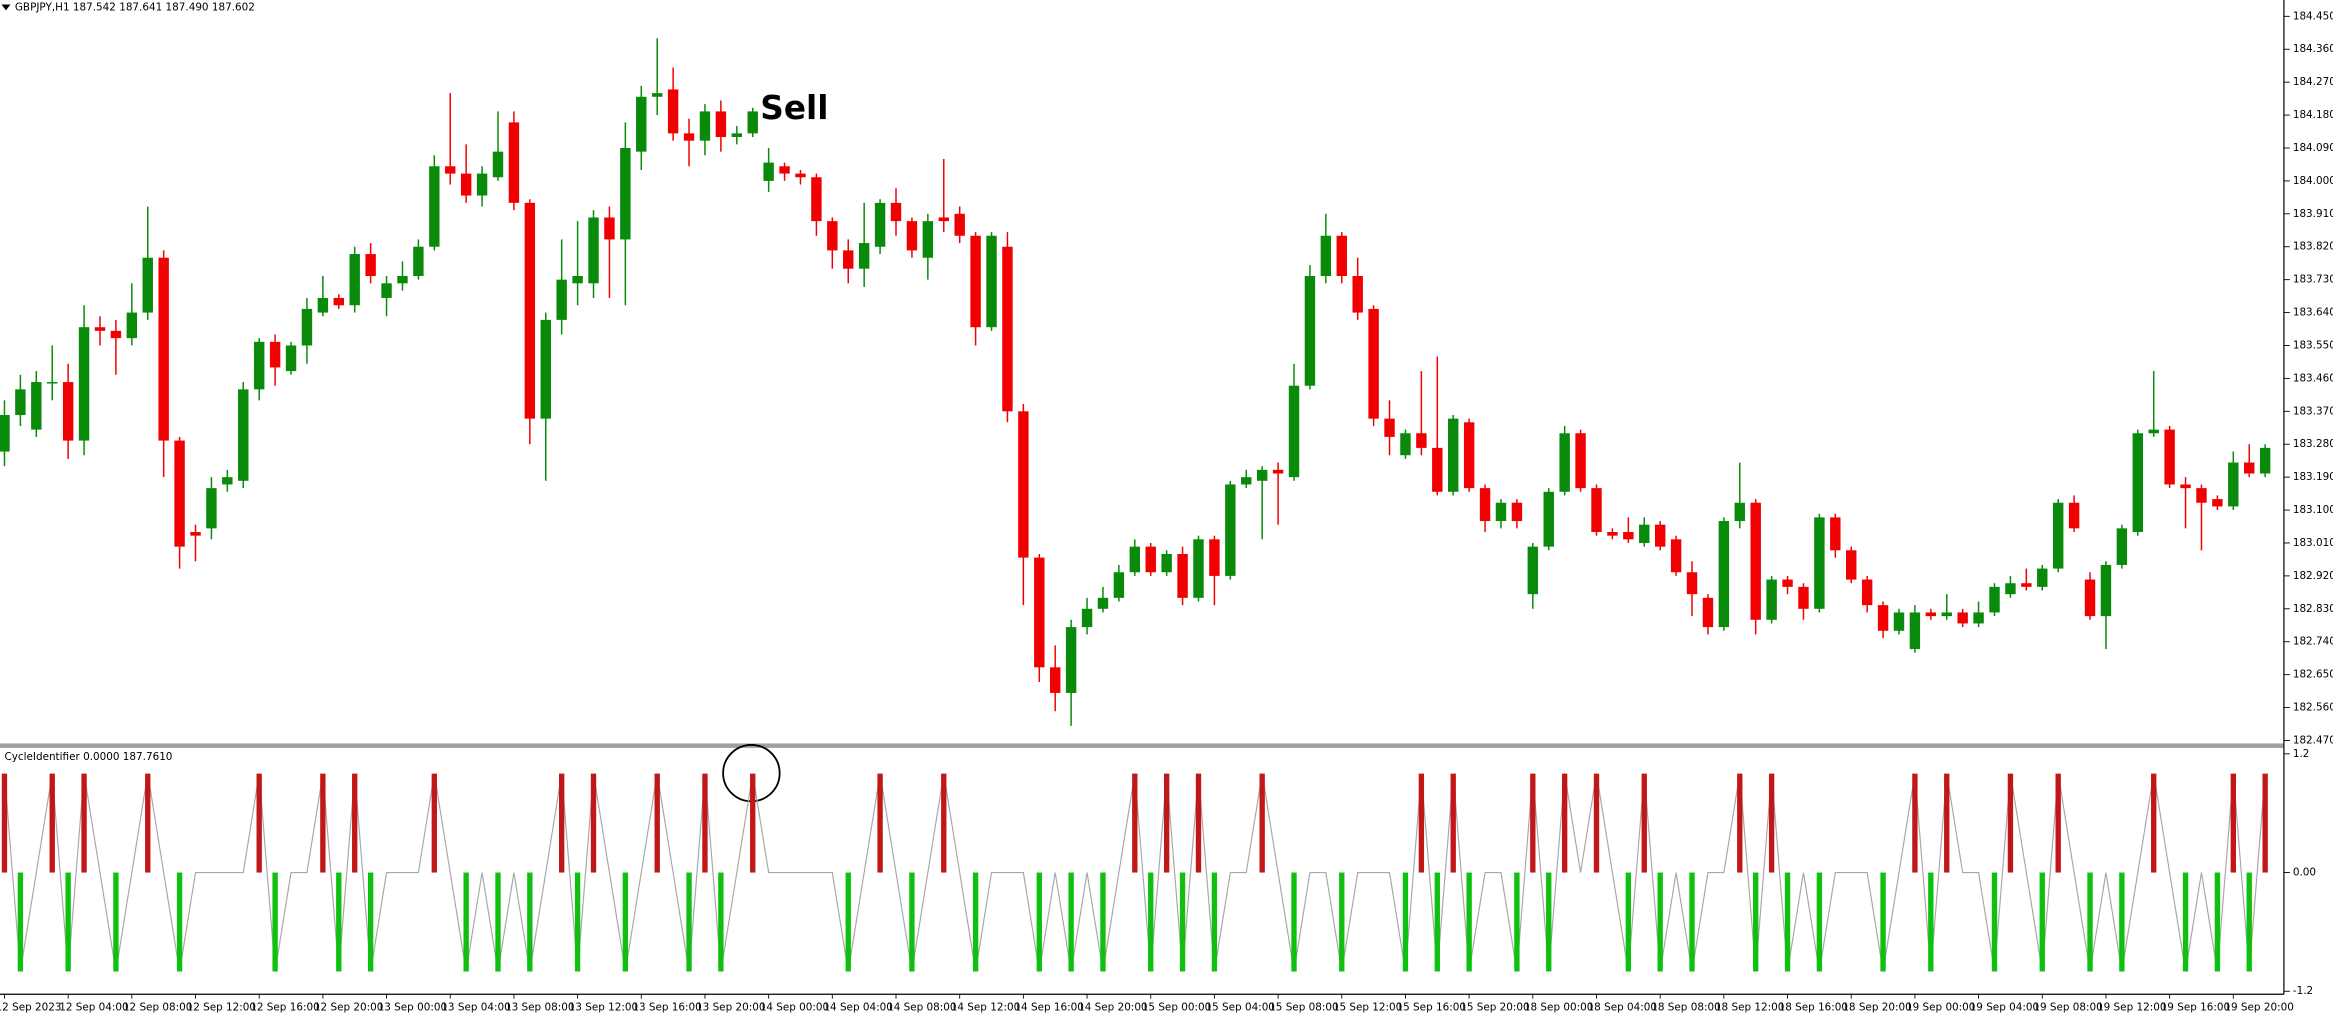  What do you see at coordinates (921, 1008) in the screenshot?
I see `x-tick-label: 14 Sep 08:00` at bounding box center [921, 1008].